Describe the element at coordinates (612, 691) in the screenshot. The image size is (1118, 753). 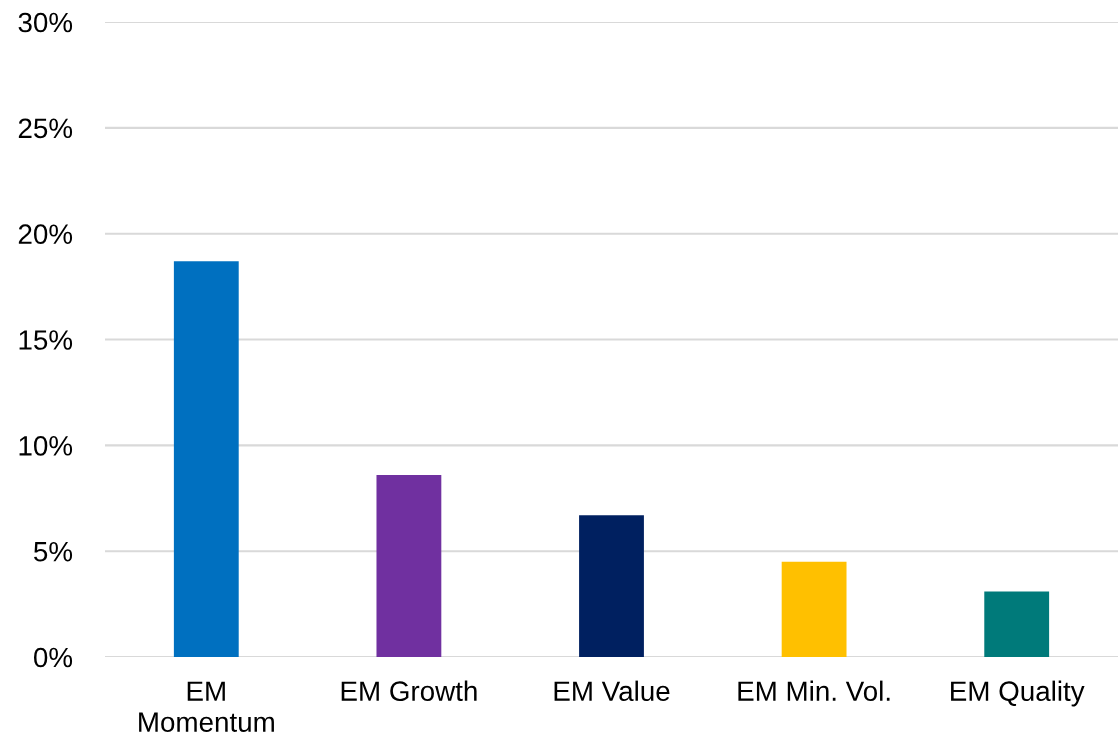
I see `x-tick-label: EM Value` at that location.